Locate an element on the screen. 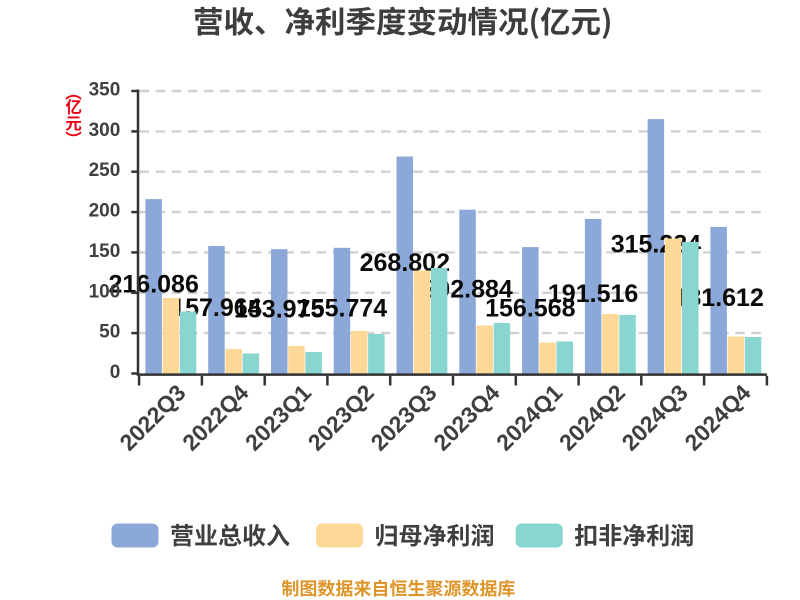 The image size is (800, 600). svg-text: 150 is located at coordinates (105, 251).